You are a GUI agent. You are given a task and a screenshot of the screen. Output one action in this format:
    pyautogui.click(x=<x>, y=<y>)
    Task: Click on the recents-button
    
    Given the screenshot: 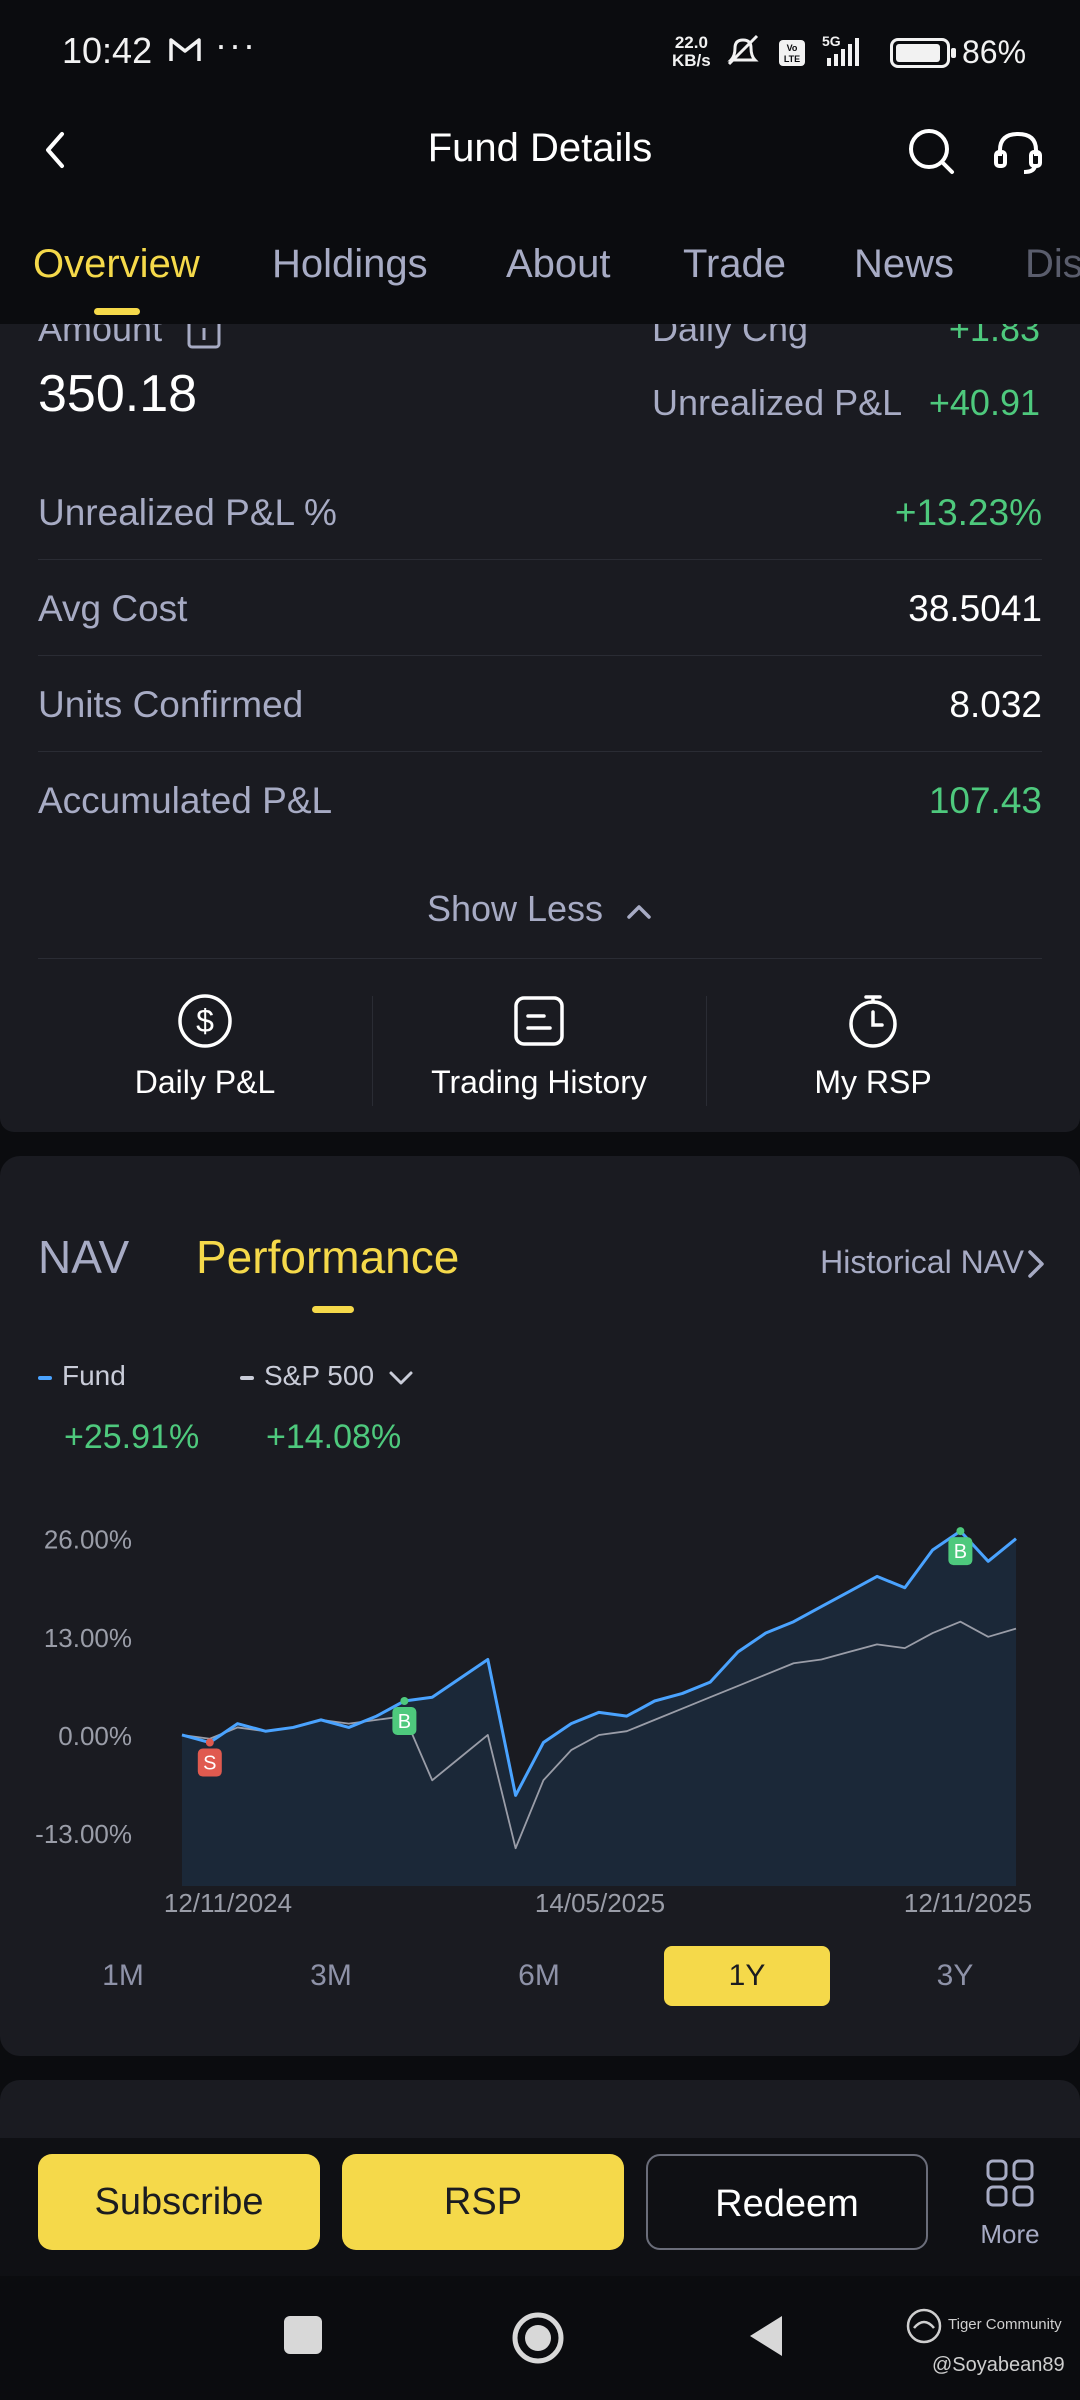 What is the action you would take?
    pyautogui.click(x=303, y=2335)
    